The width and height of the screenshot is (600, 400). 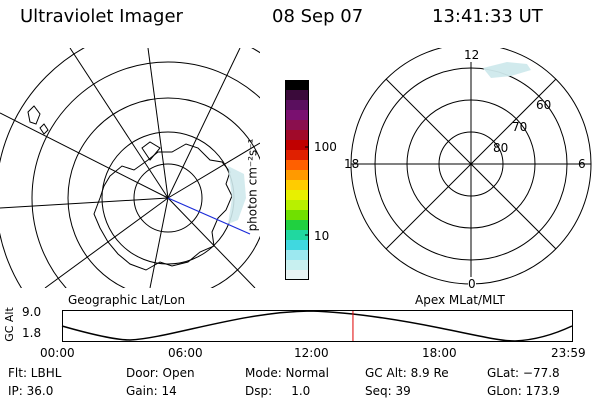 What do you see at coordinates (311, 353) in the screenshot?
I see `timeline-xtick: 12:00` at bounding box center [311, 353].